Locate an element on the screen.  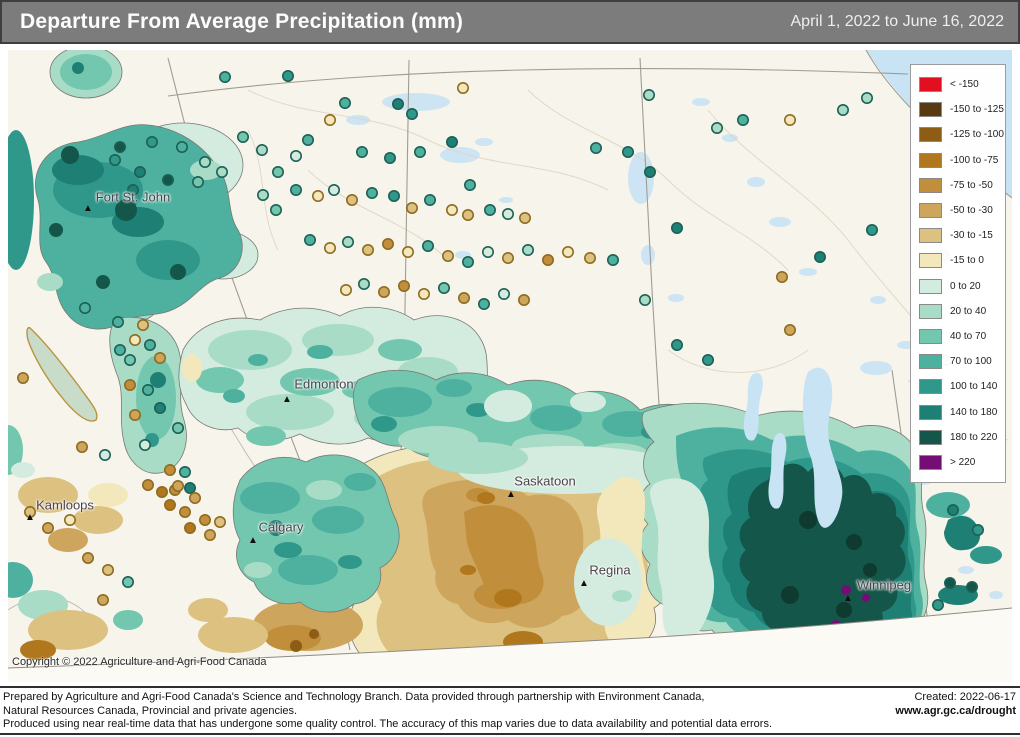
legend-label: -75 to -50 is located at coordinates (971, 185).